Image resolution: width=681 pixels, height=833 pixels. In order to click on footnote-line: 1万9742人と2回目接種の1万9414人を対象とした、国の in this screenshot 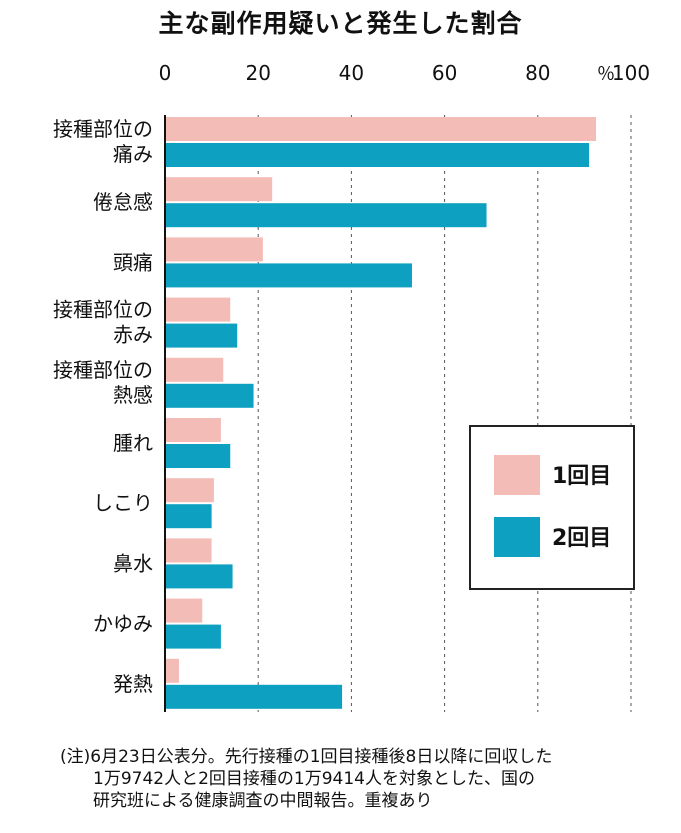, I will do `click(314, 779)`.